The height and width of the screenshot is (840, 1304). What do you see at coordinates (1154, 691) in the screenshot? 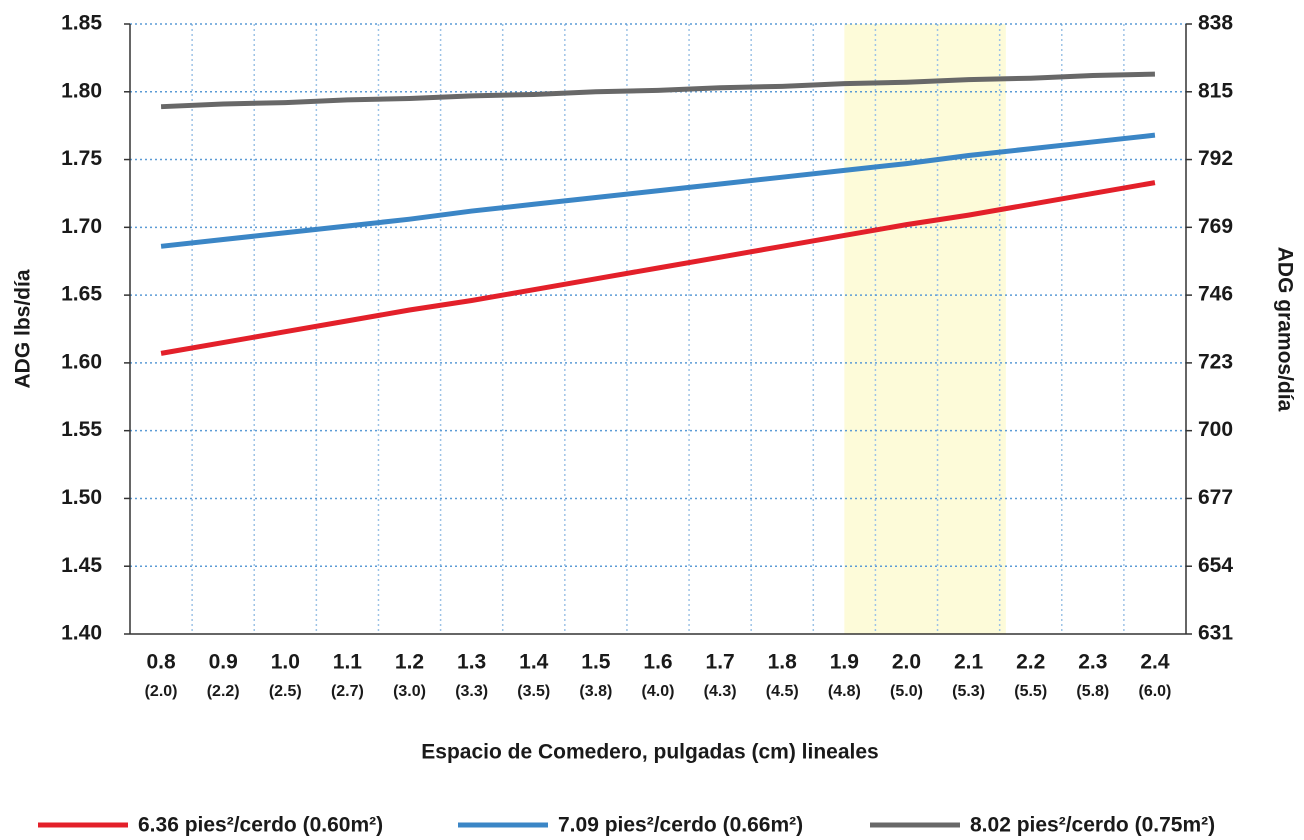
I see `x-tick-sublabel: (6.0)` at bounding box center [1154, 691].